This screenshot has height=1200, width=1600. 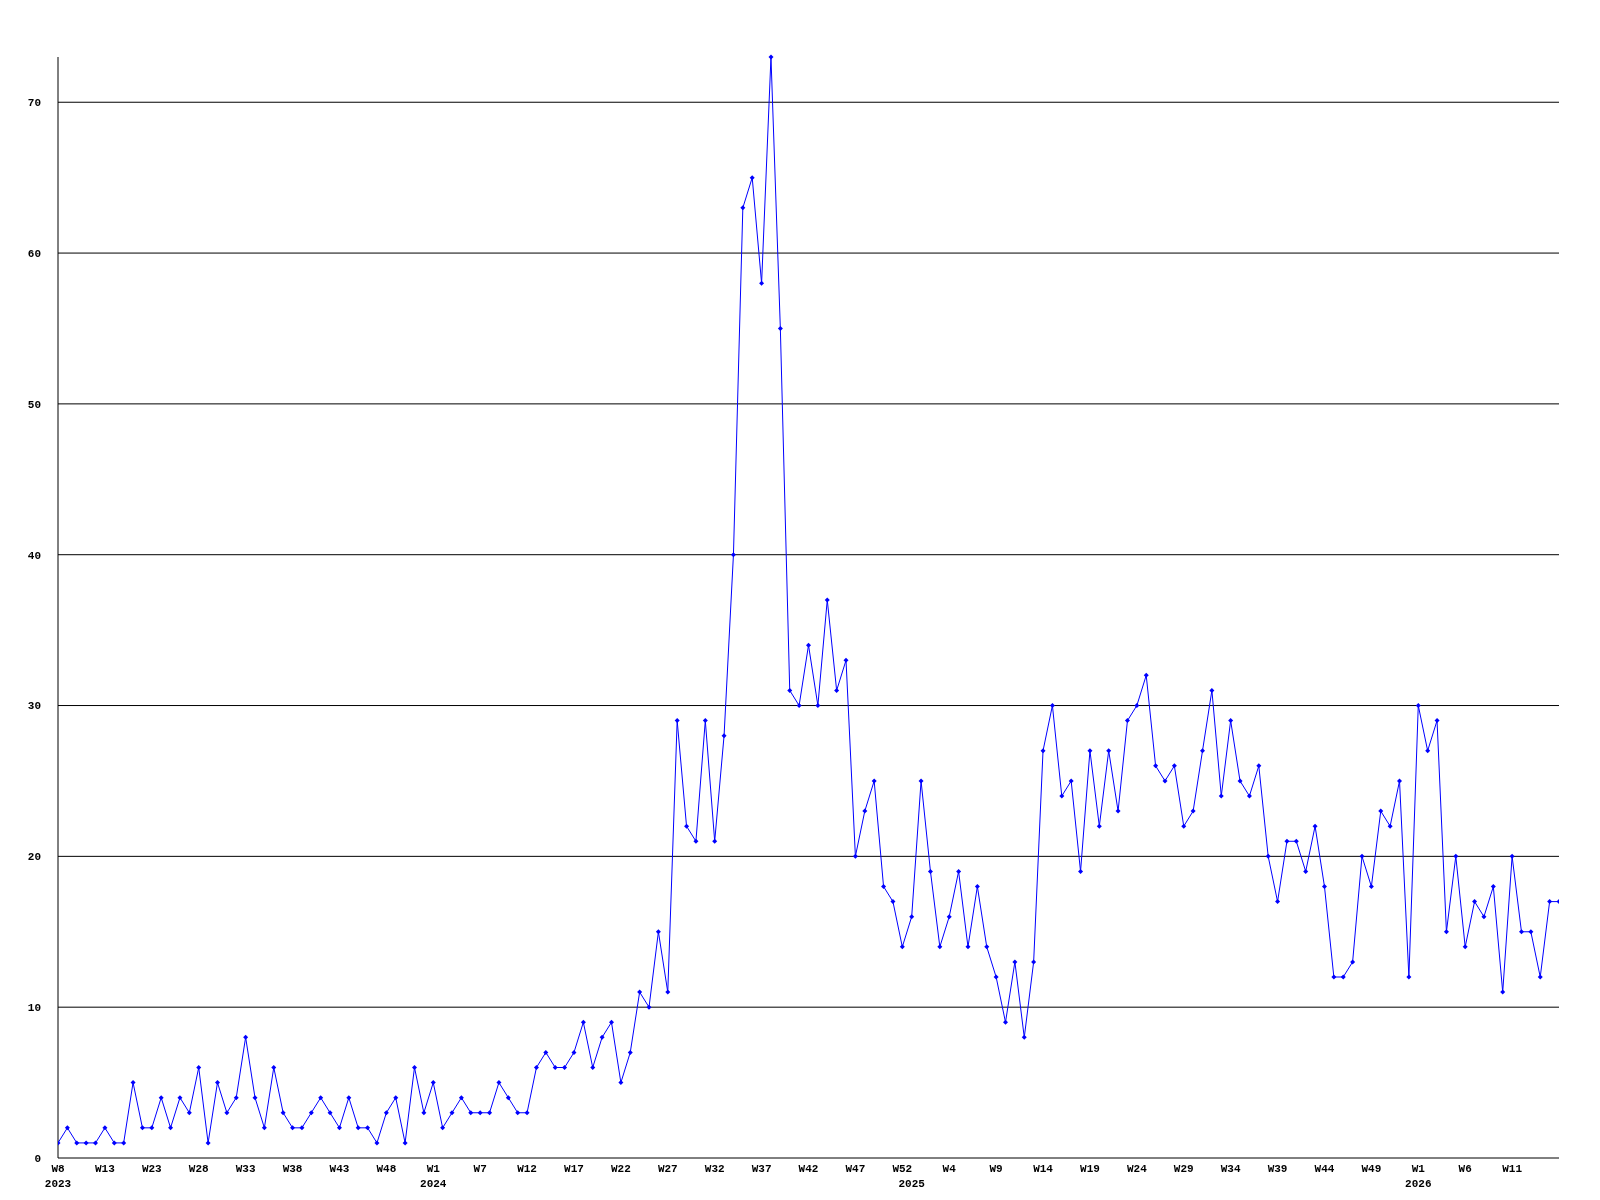 I want to click on x-tick-label: W23, so click(x=152, y=1169).